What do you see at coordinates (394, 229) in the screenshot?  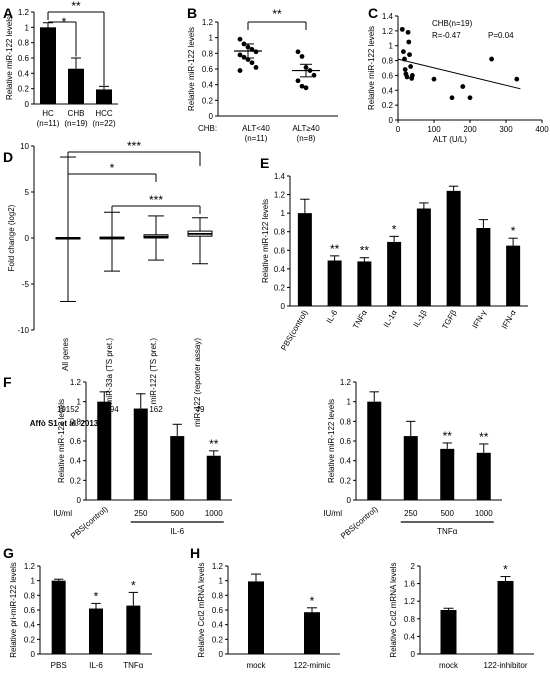 I see `e-bar-3-stars: *` at bounding box center [394, 229].